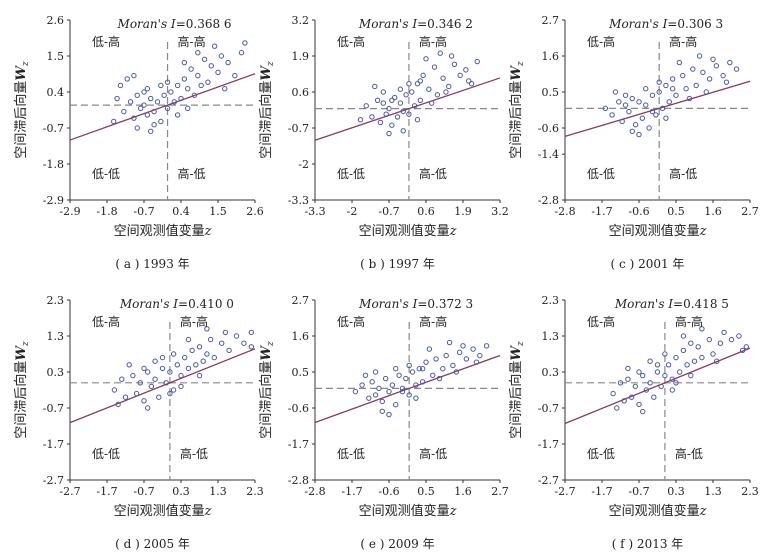 The image size is (765, 560). What do you see at coordinates (303, 164) in the screenshot?
I see `y-tick-label: -2` at bounding box center [303, 164].